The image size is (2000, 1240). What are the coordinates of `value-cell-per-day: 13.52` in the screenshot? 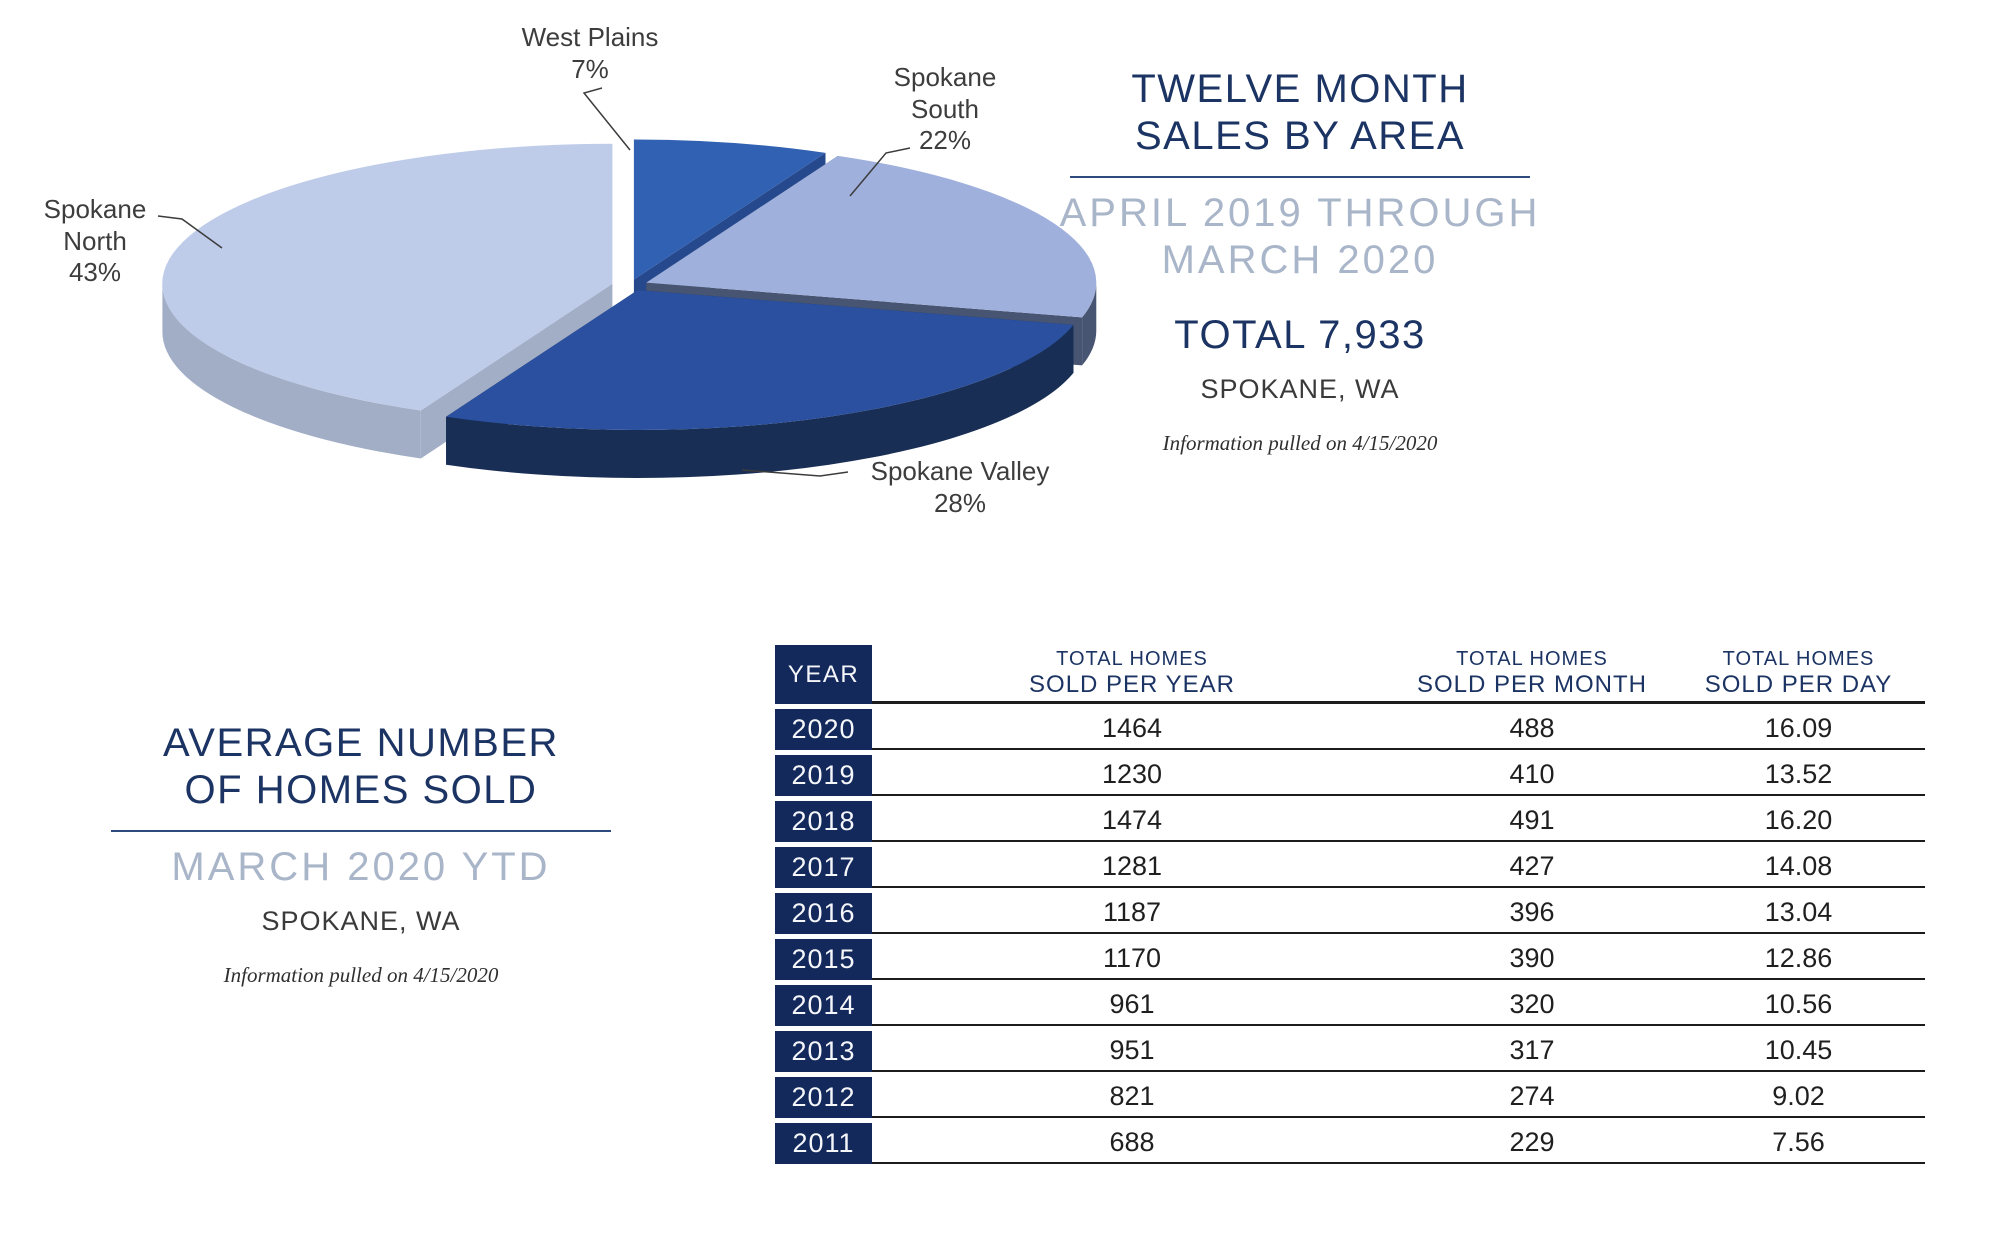 It's located at (1798, 775).